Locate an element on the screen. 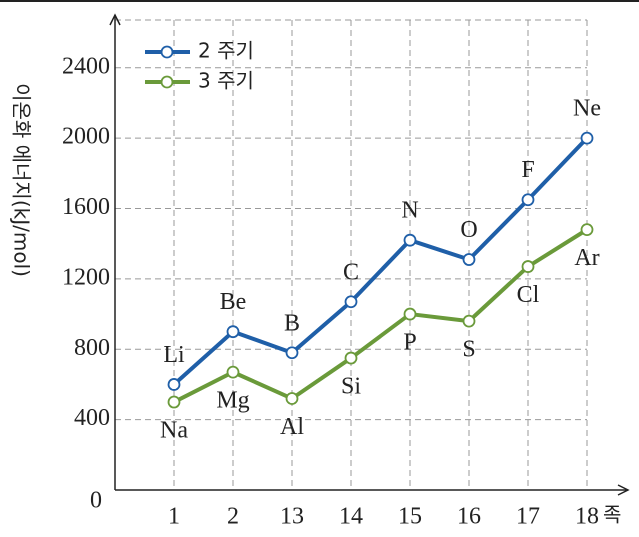  legend-label: 3 주기 is located at coordinates (226, 81).